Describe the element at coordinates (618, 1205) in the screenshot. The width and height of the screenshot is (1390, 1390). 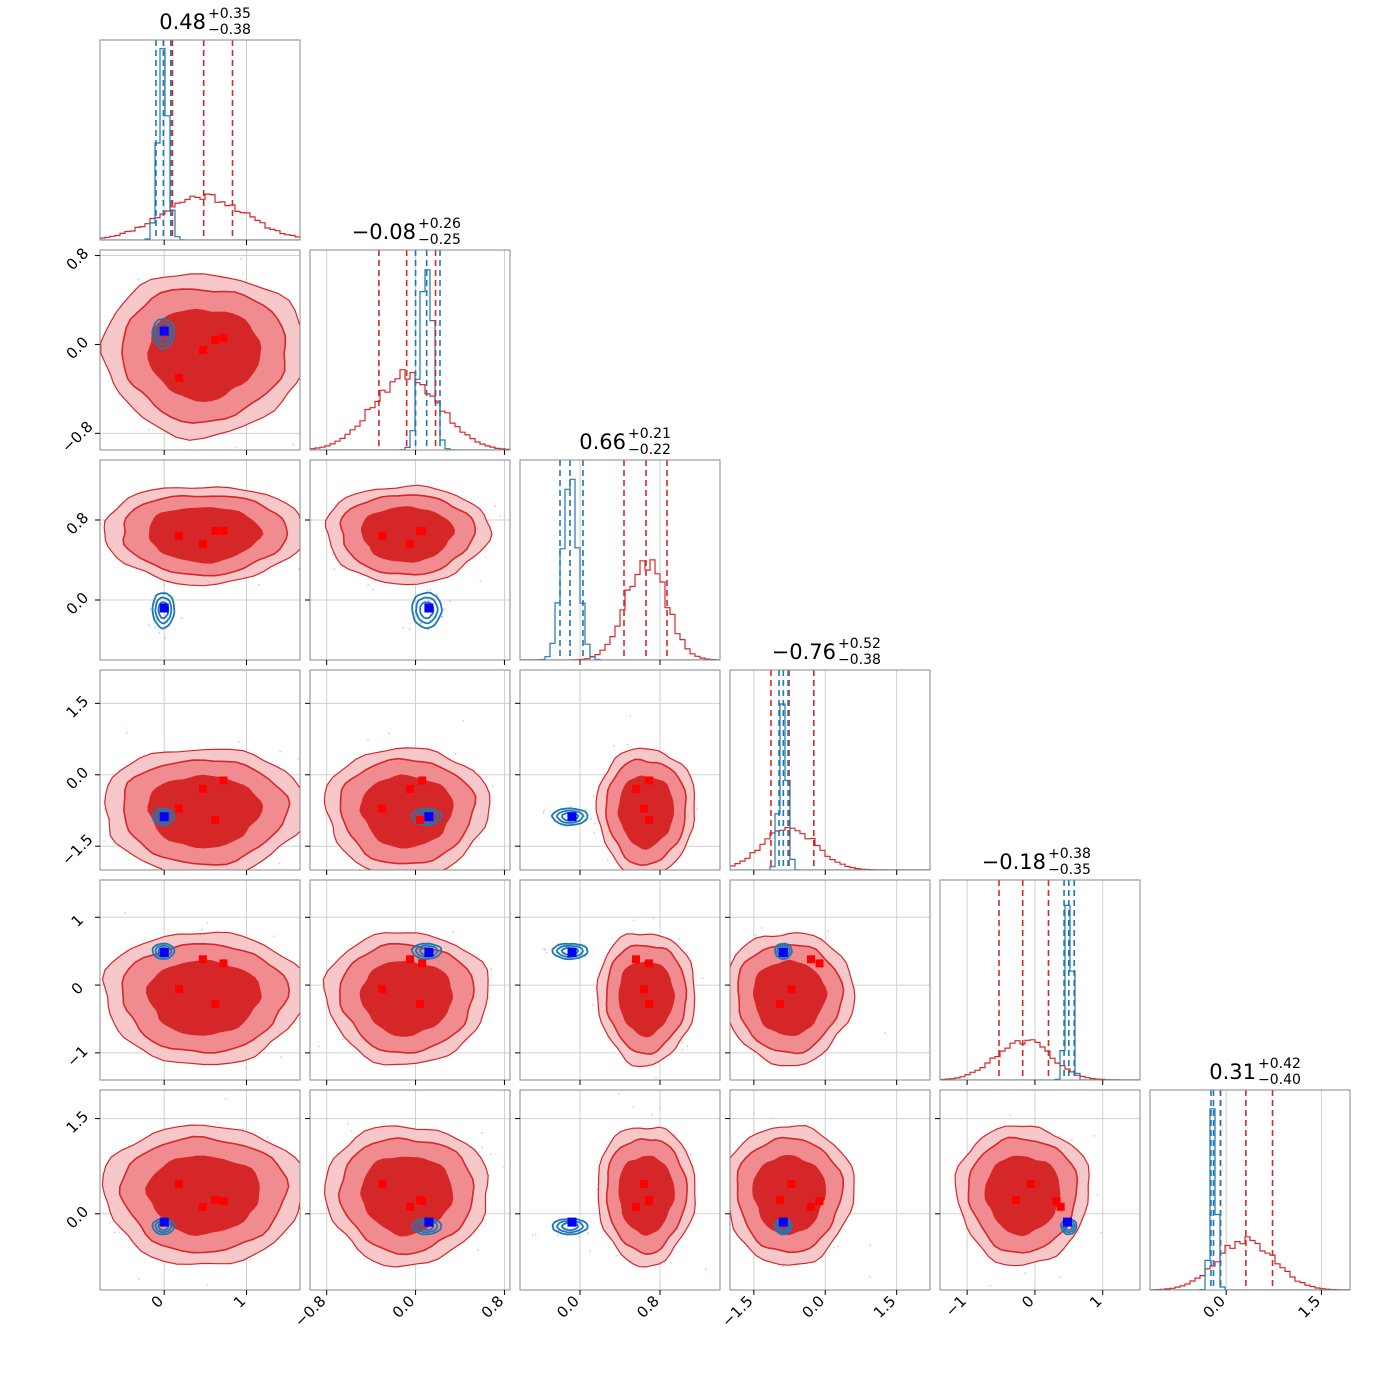
I see `contour-panel-5-2: 0.0 0.8` at that location.